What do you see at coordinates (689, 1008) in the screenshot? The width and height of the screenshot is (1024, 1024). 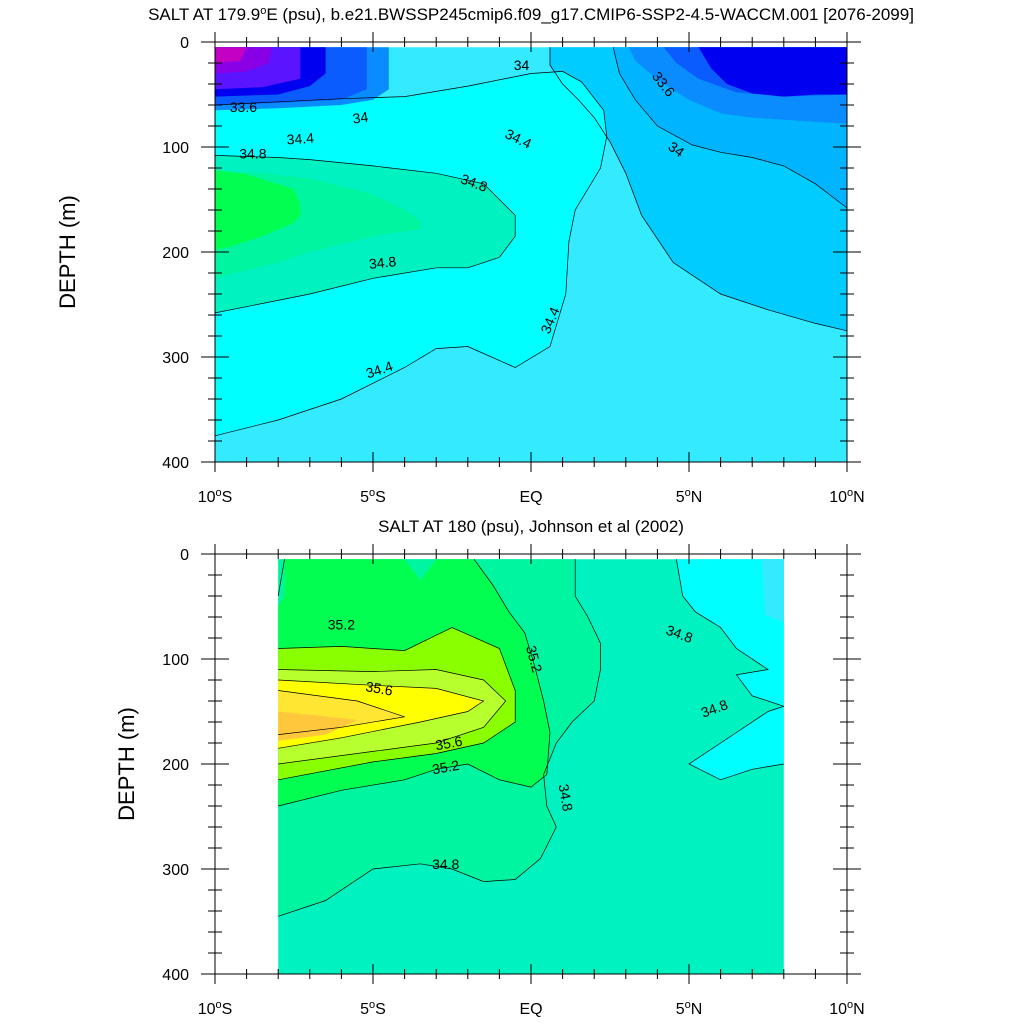 I see `bot-x-tick-label-3: 5oN` at bounding box center [689, 1008].